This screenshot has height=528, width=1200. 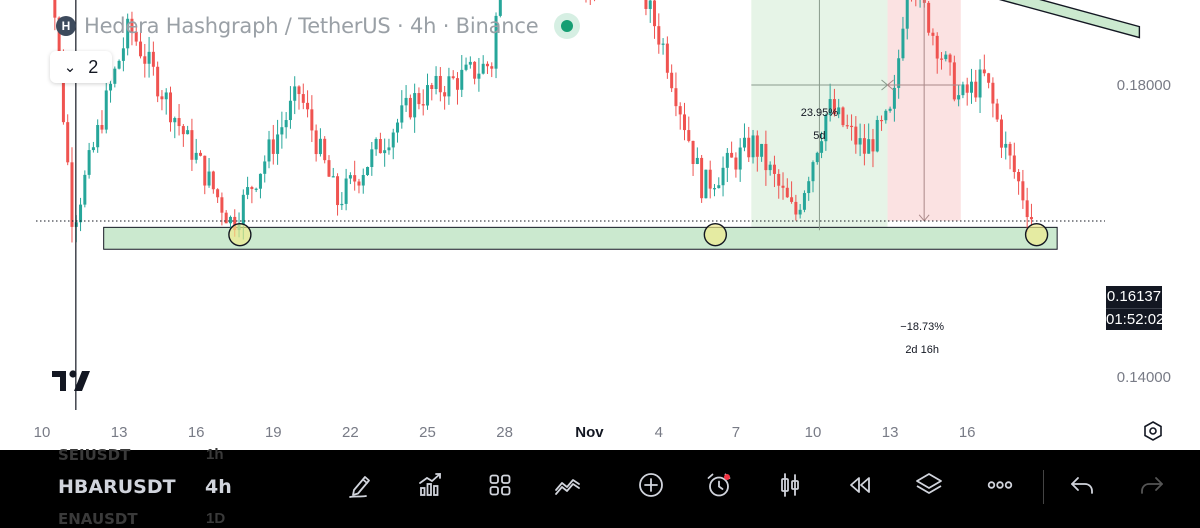 I want to click on time-tick: 22, so click(x=350, y=432).